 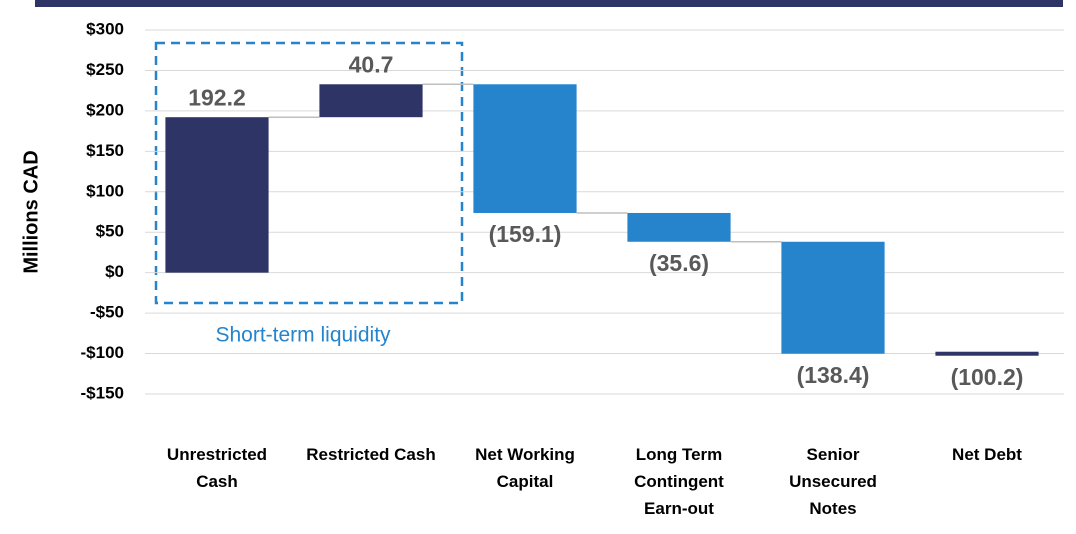 I want to click on y-tick-label: -$100, so click(x=102, y=352).